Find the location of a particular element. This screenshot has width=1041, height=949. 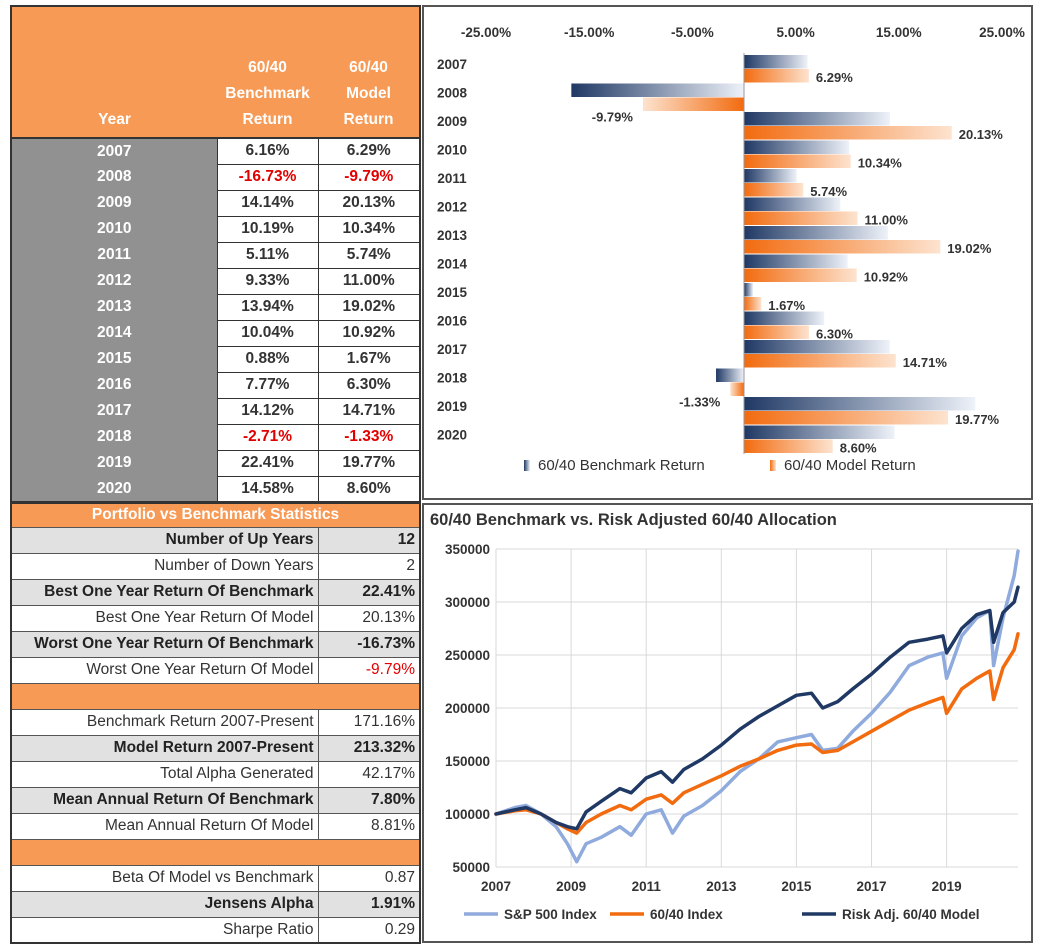

y-tick-label: 2011 is located at coordinates (452, 178).